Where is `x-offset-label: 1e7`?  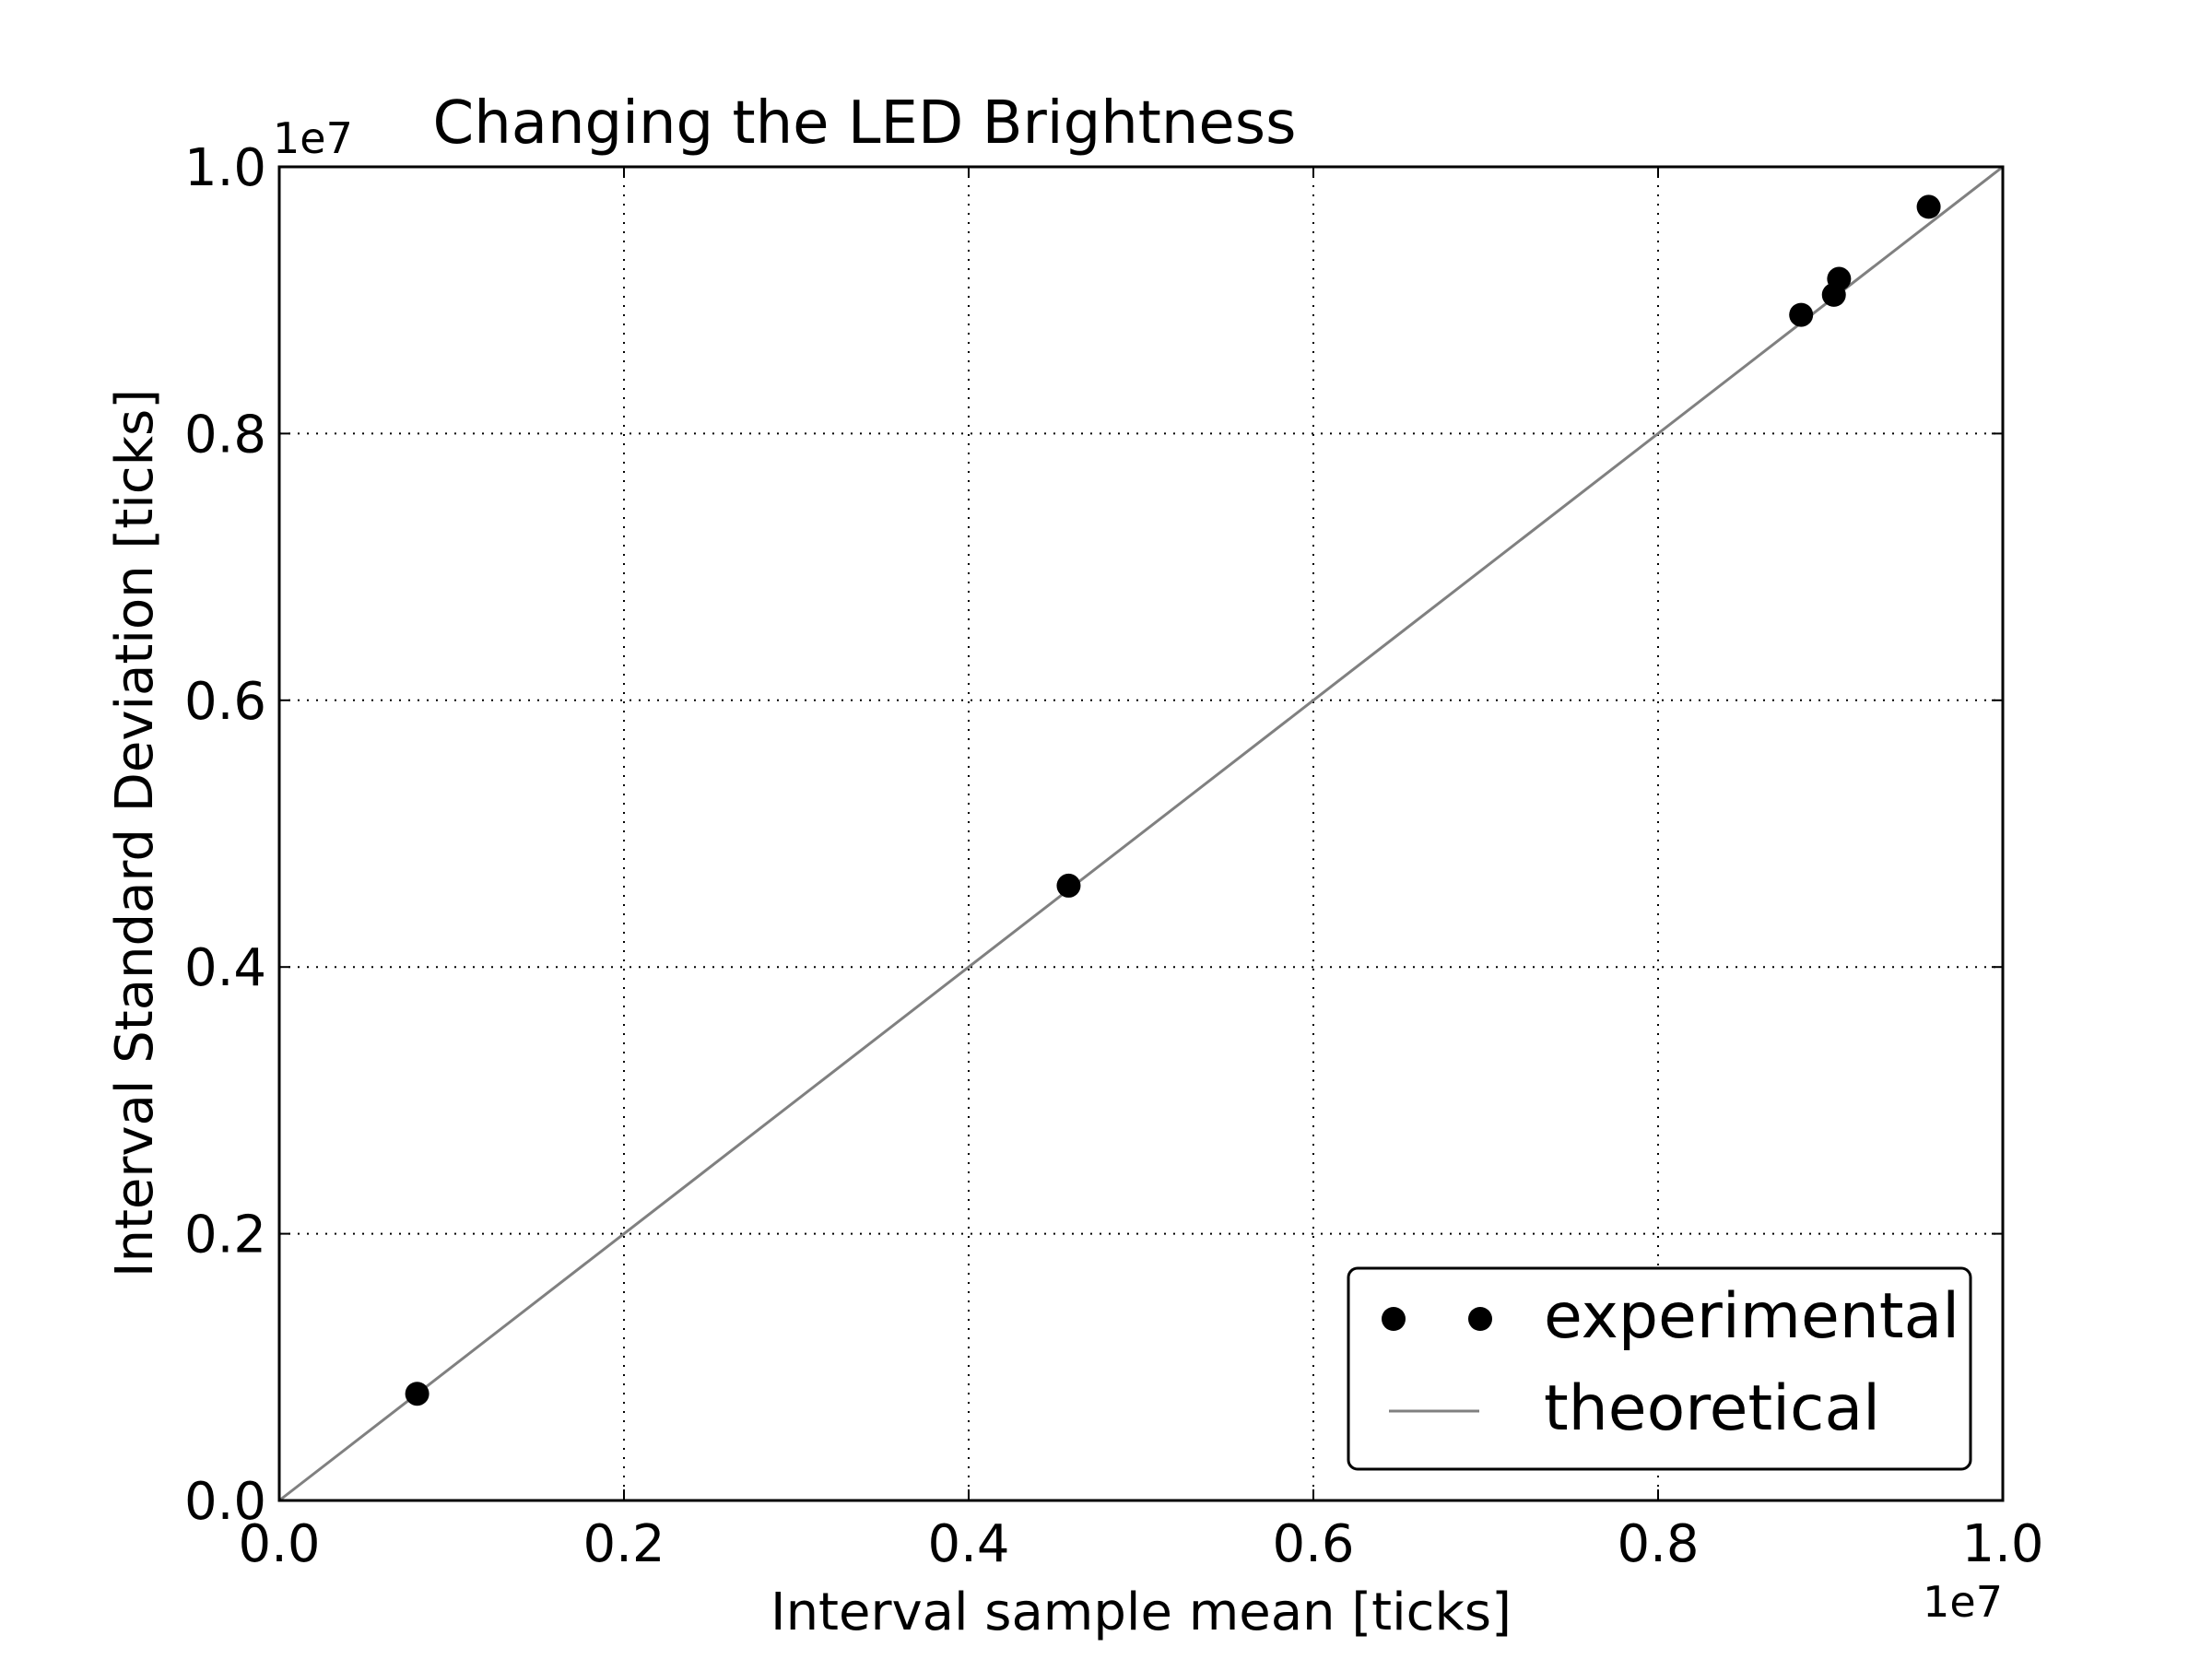 x-offset-label: 1e7 is located at coordinates (1963, 1602).